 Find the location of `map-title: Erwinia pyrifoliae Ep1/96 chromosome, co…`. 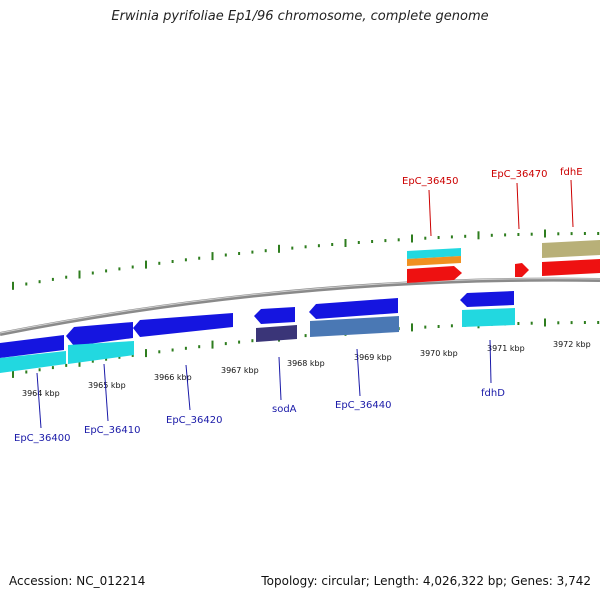

map-title: Erwinia pyrifoliae Ep1/96 chromosome, co… is located at coordinates (300, 16).